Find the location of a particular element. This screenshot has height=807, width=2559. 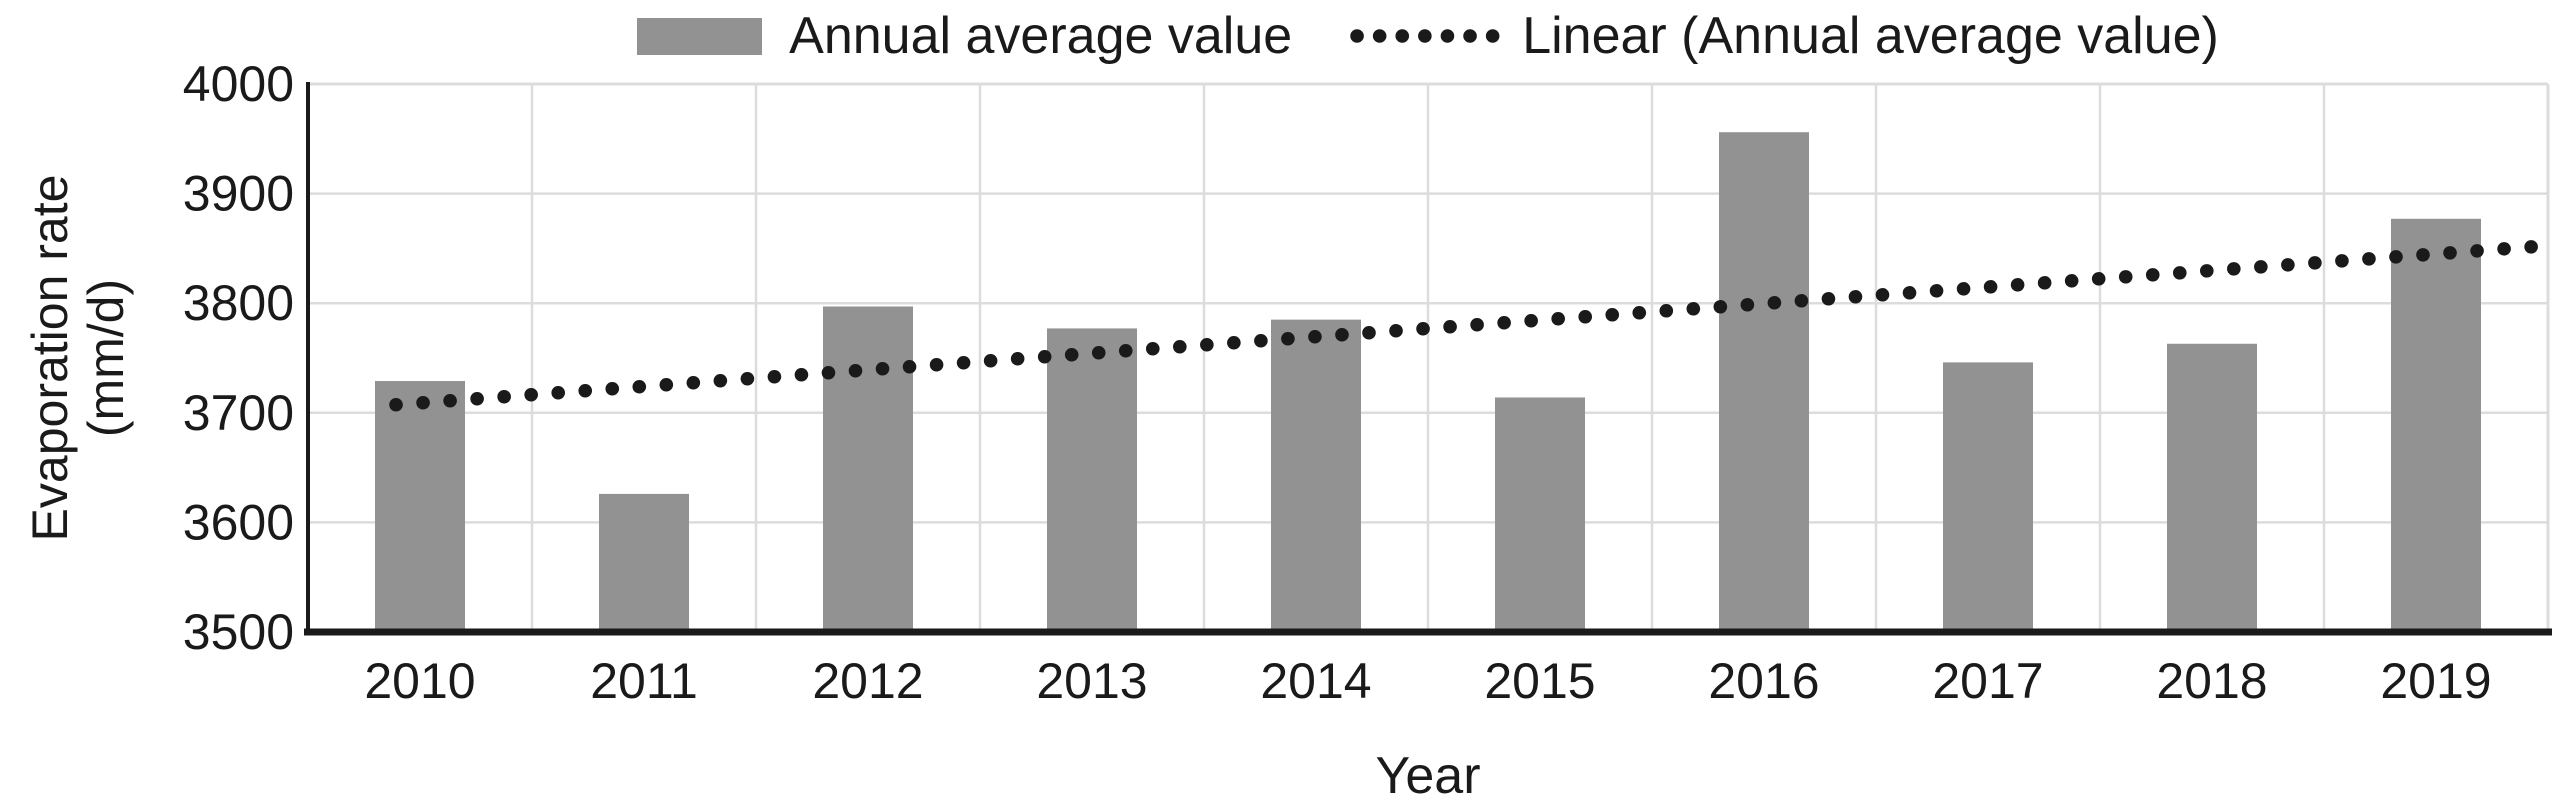

x-tick-label-2010: 2010 is located at coordinates (419, 681).